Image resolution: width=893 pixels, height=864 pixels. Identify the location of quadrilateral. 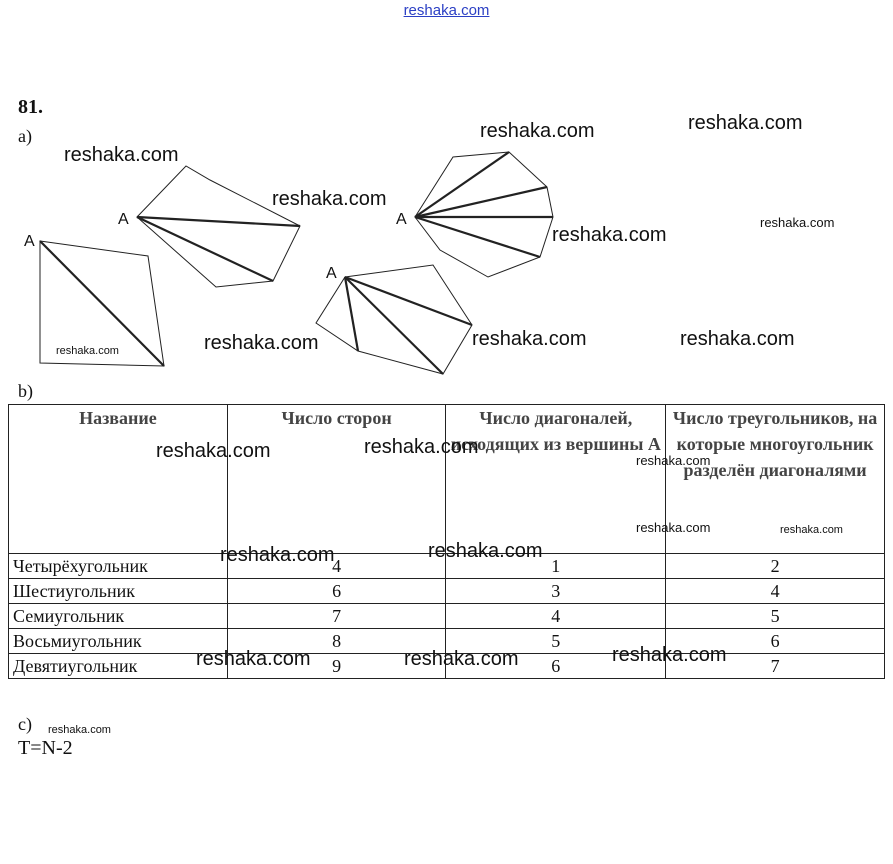
(102, 303).